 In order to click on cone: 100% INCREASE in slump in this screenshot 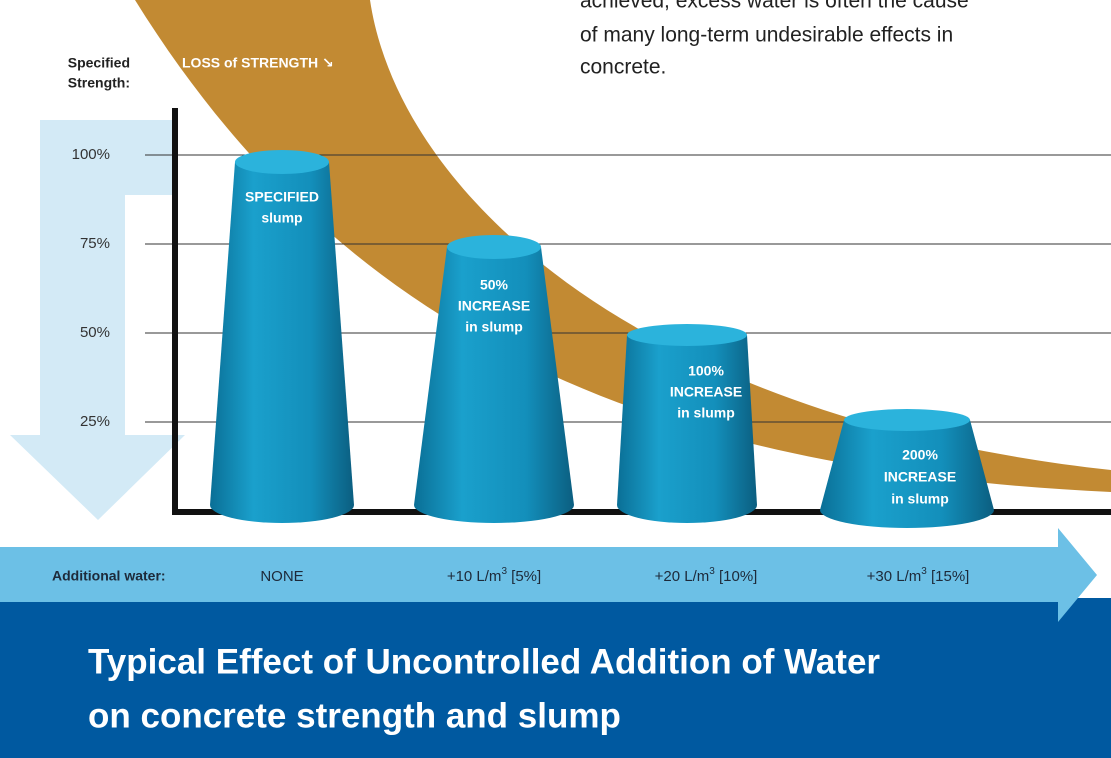, I will do `click(687, 423)`.